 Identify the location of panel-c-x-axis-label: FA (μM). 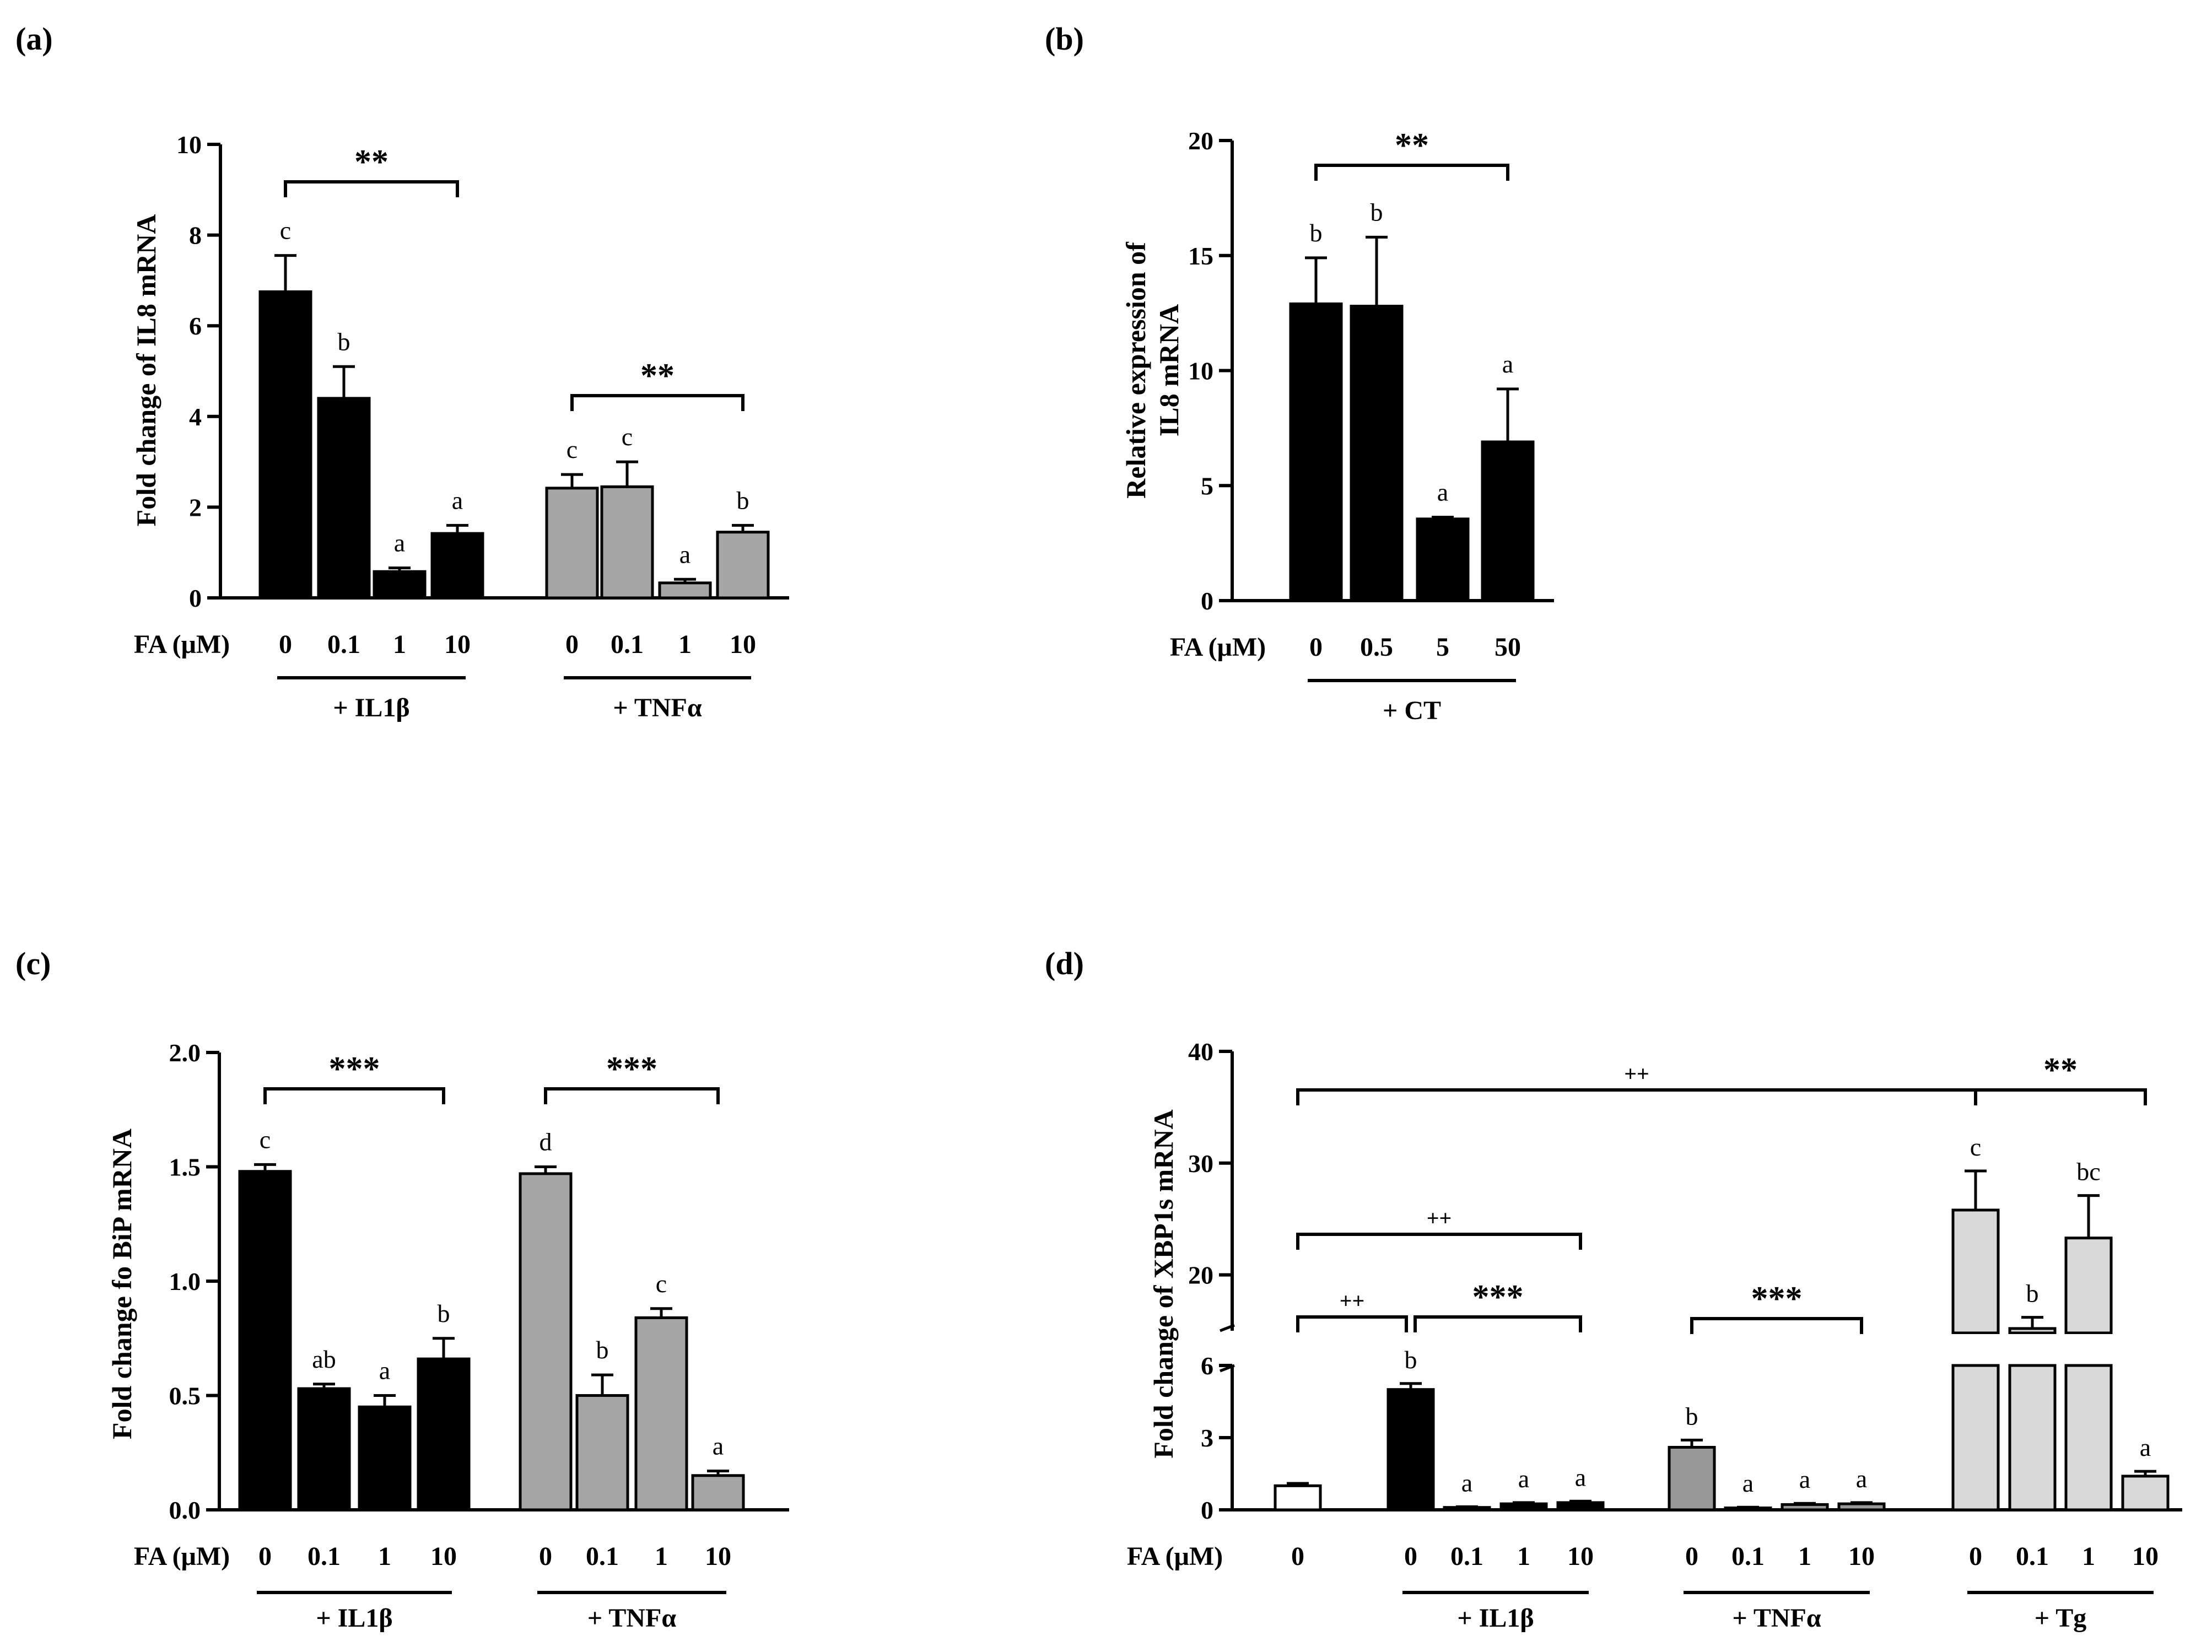
(182, 1556).